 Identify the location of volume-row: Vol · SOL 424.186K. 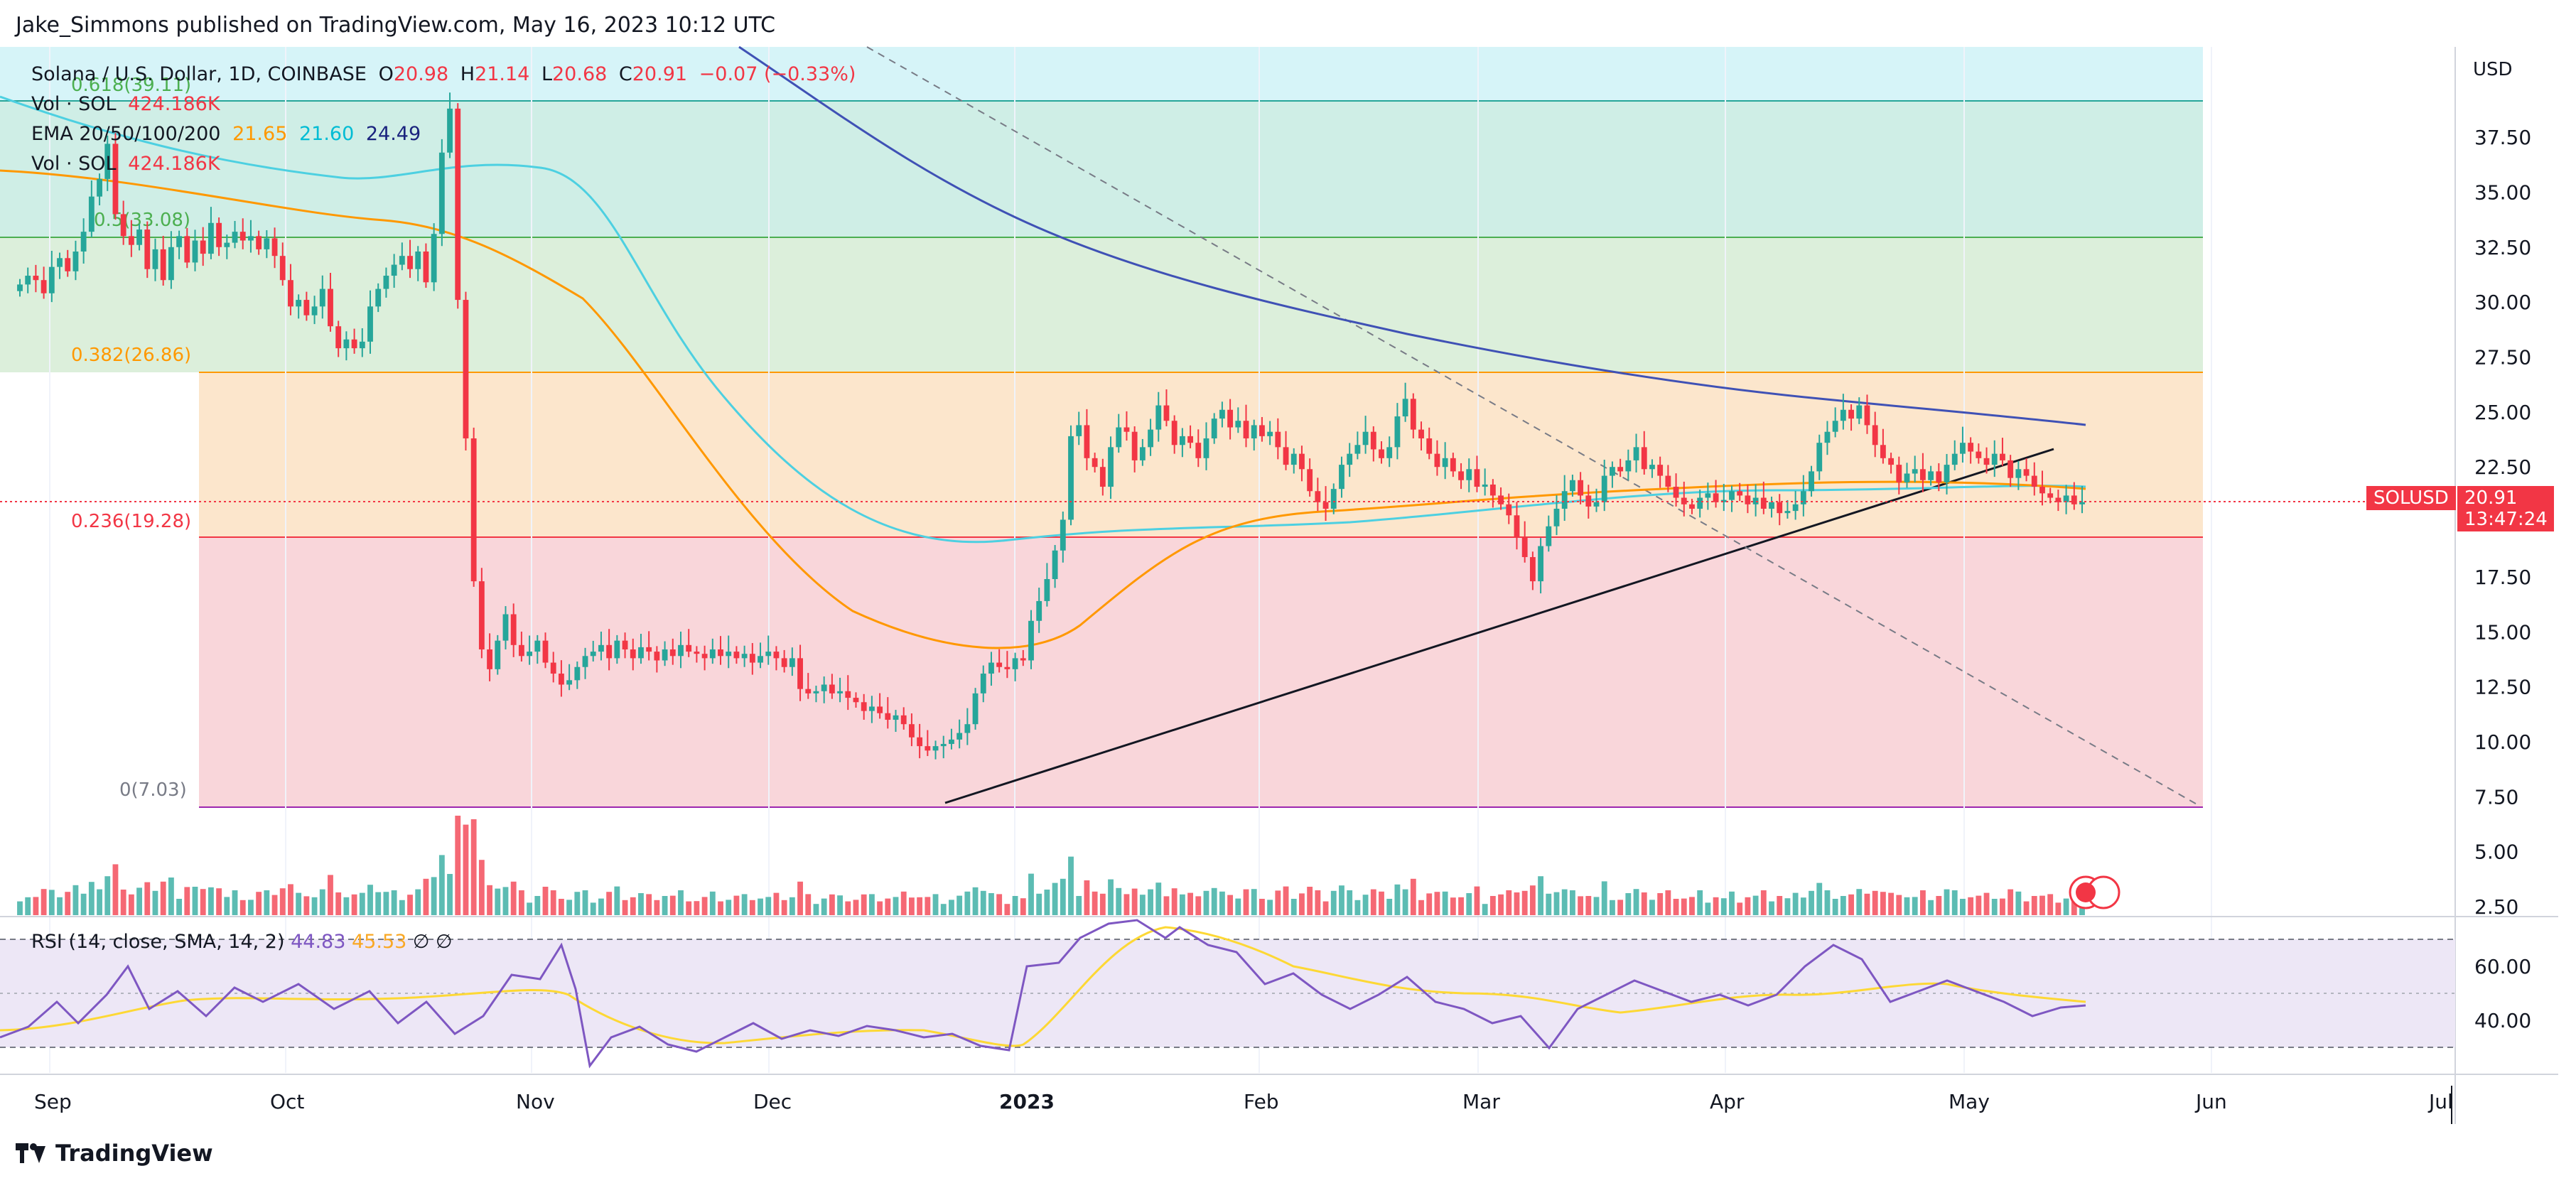
(446, 104).